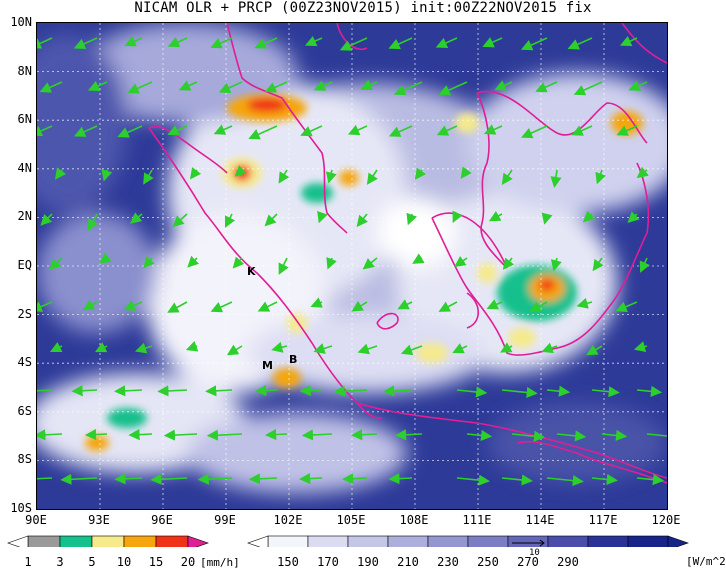 The image size is (726, 571). I want to click on x-tick-label: 96E, so click(162, 520).